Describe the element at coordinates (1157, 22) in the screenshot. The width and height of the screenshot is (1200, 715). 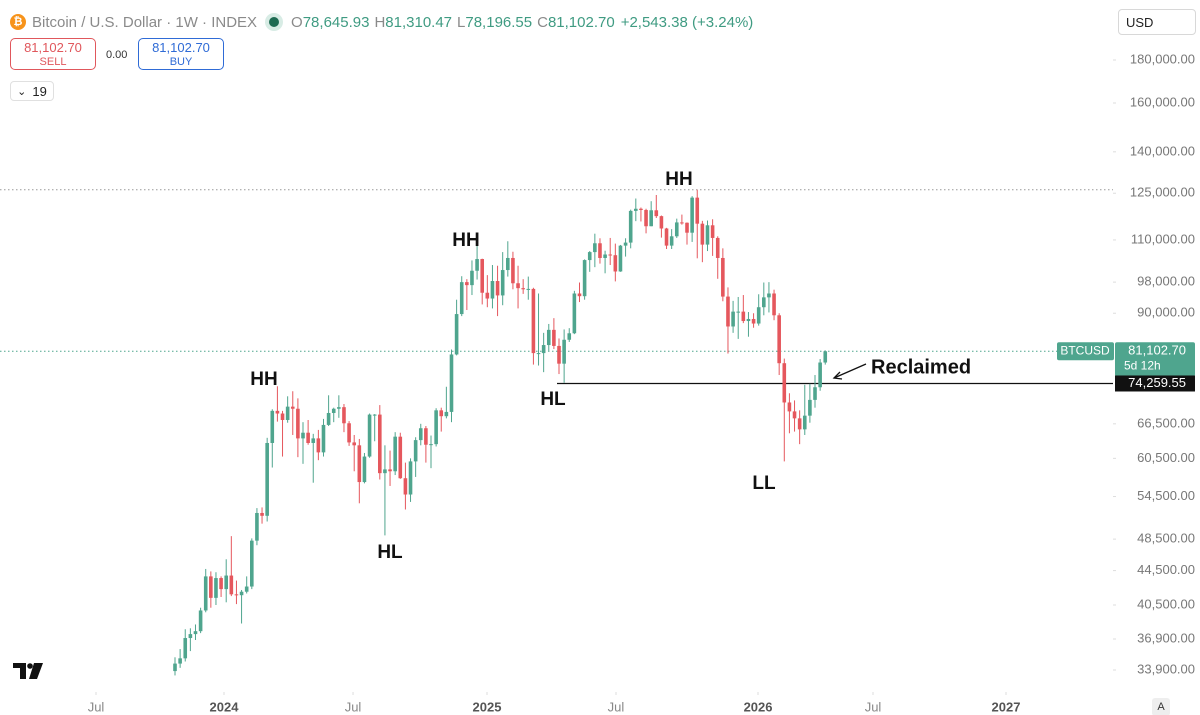
I see `currency-select: USD` at that location.